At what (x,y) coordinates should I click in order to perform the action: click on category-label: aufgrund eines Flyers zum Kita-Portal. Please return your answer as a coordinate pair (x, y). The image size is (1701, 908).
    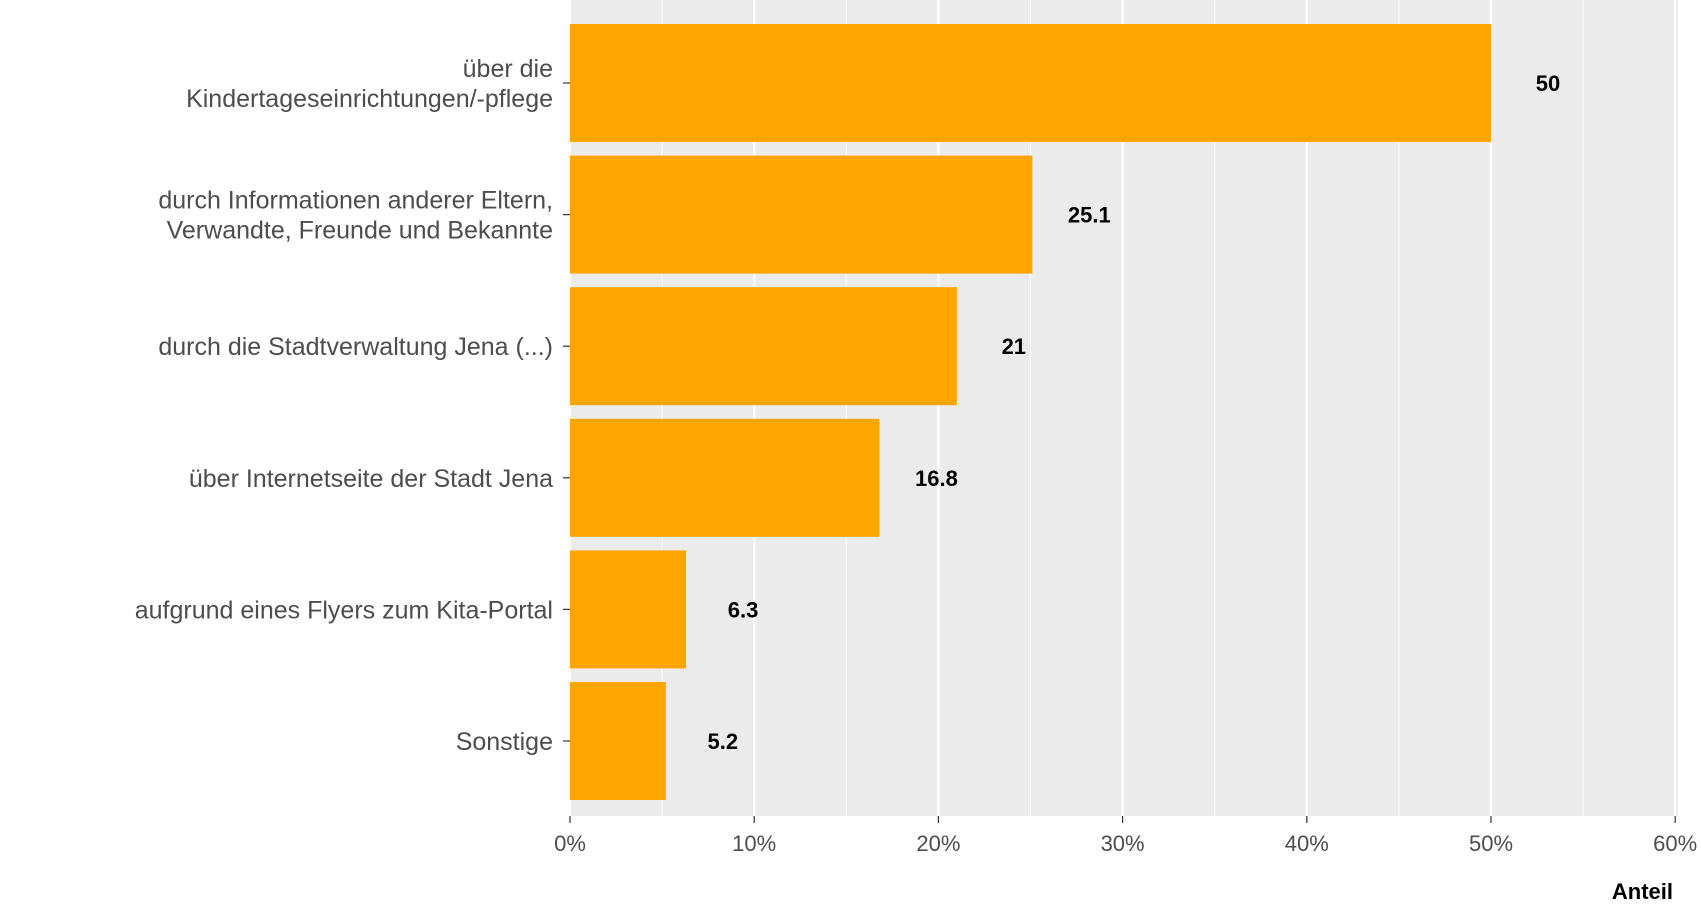
    Looking at the image, I should click on (344, 610).